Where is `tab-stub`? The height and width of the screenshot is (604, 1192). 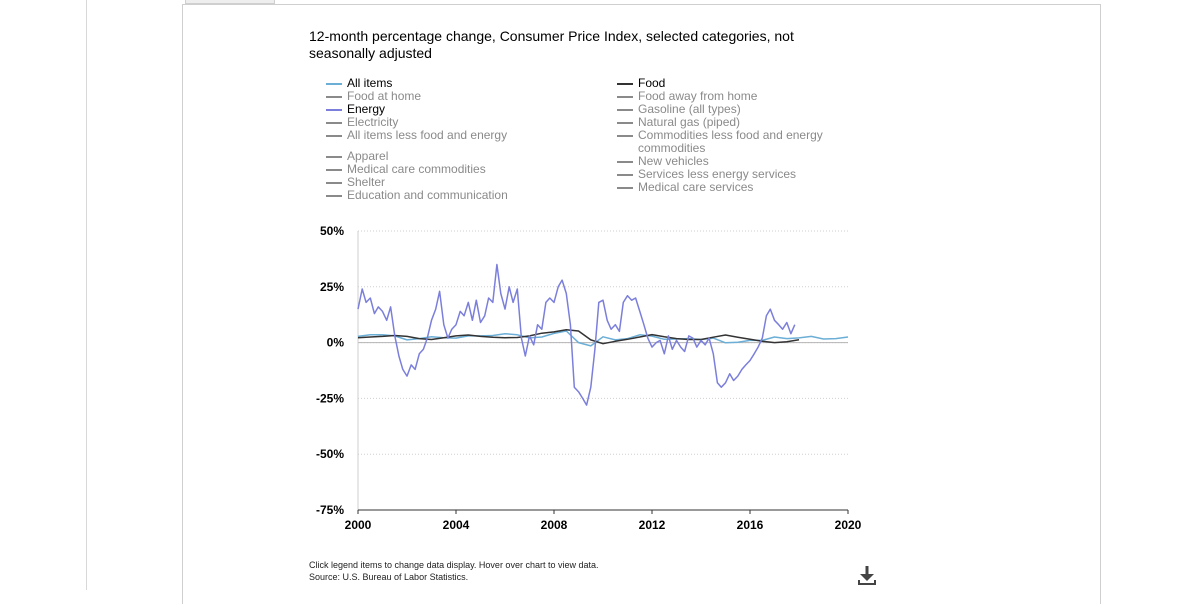 tab-stub is located at coordinates (230, 2).